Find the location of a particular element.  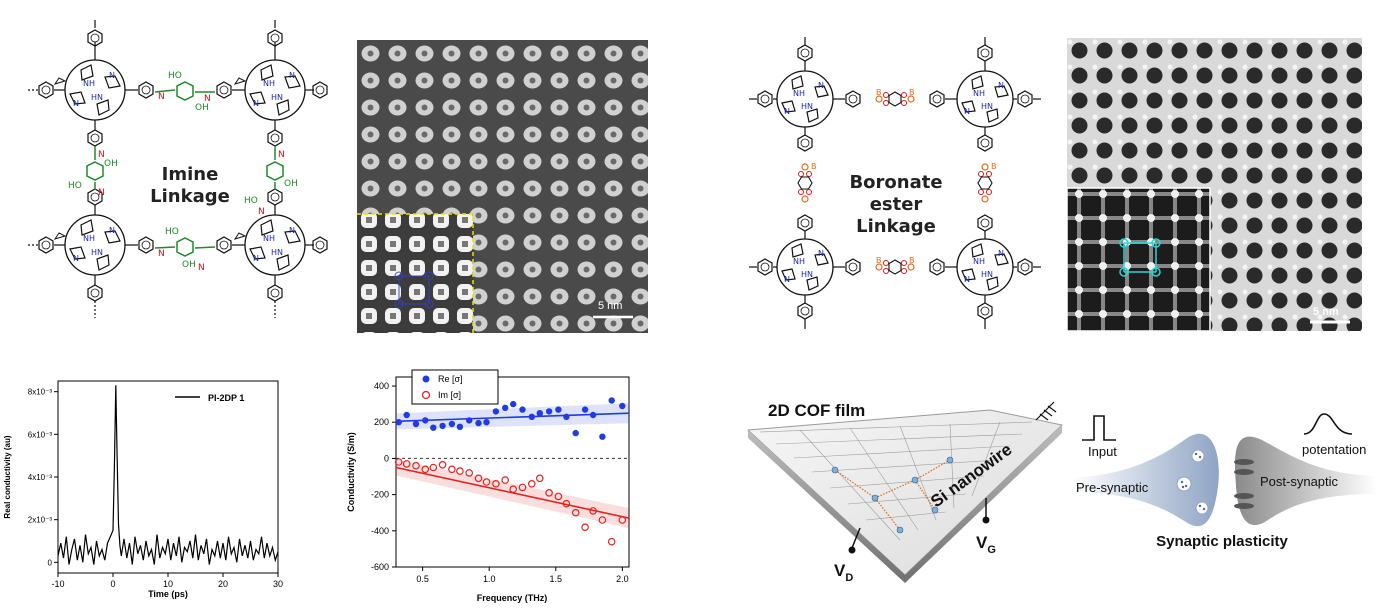

chart-e-series-line is located at coordinates (168, 475).